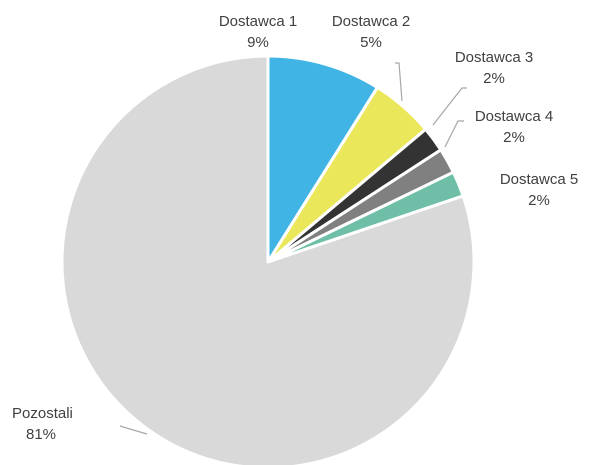 The width and height of the screenshot is (589, 465). What do you see at coordinates (258, 32) in the screenshot?
I see `data-label-1: Dostawca 1 9%` at bounding box center [258, 32].